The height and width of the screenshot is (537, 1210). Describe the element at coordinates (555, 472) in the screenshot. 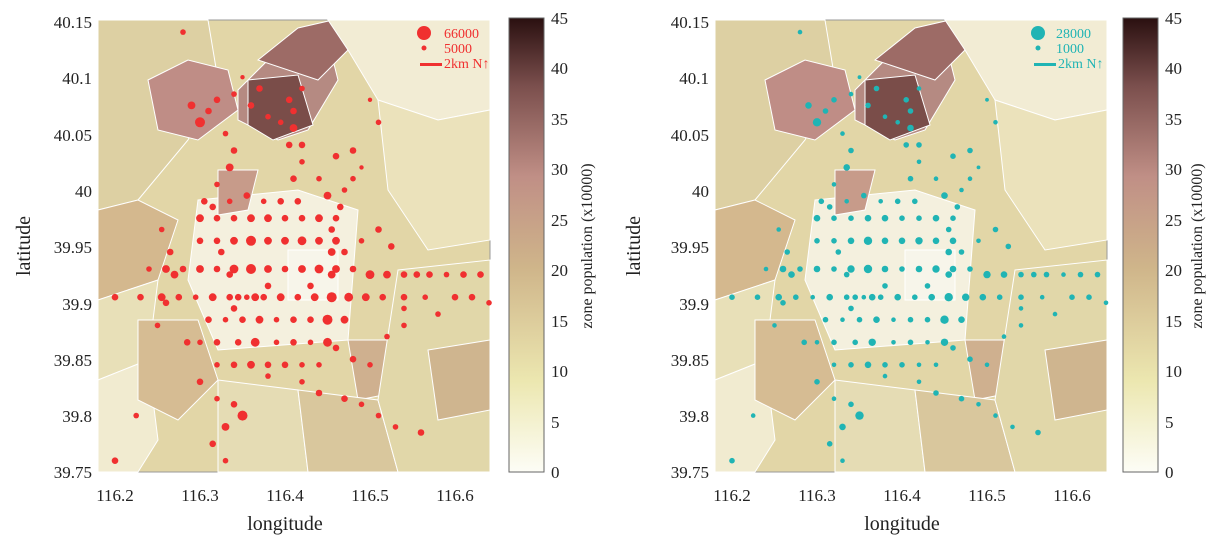

I see `colorbar-tick: 0` at that location.